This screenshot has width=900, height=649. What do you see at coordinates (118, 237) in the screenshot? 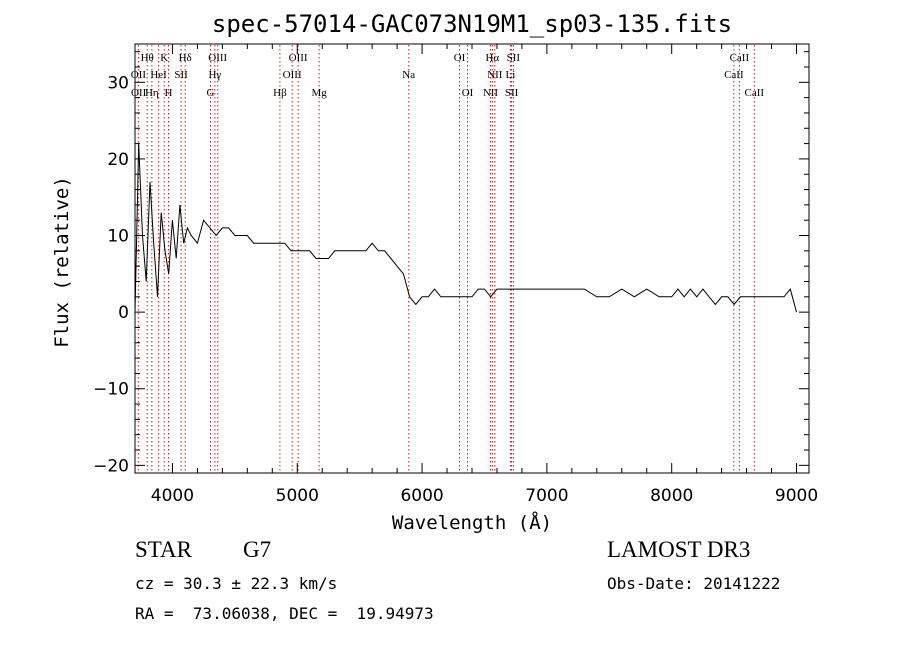
I see `y-tick-label: 10` at bounding box center [118, 237].